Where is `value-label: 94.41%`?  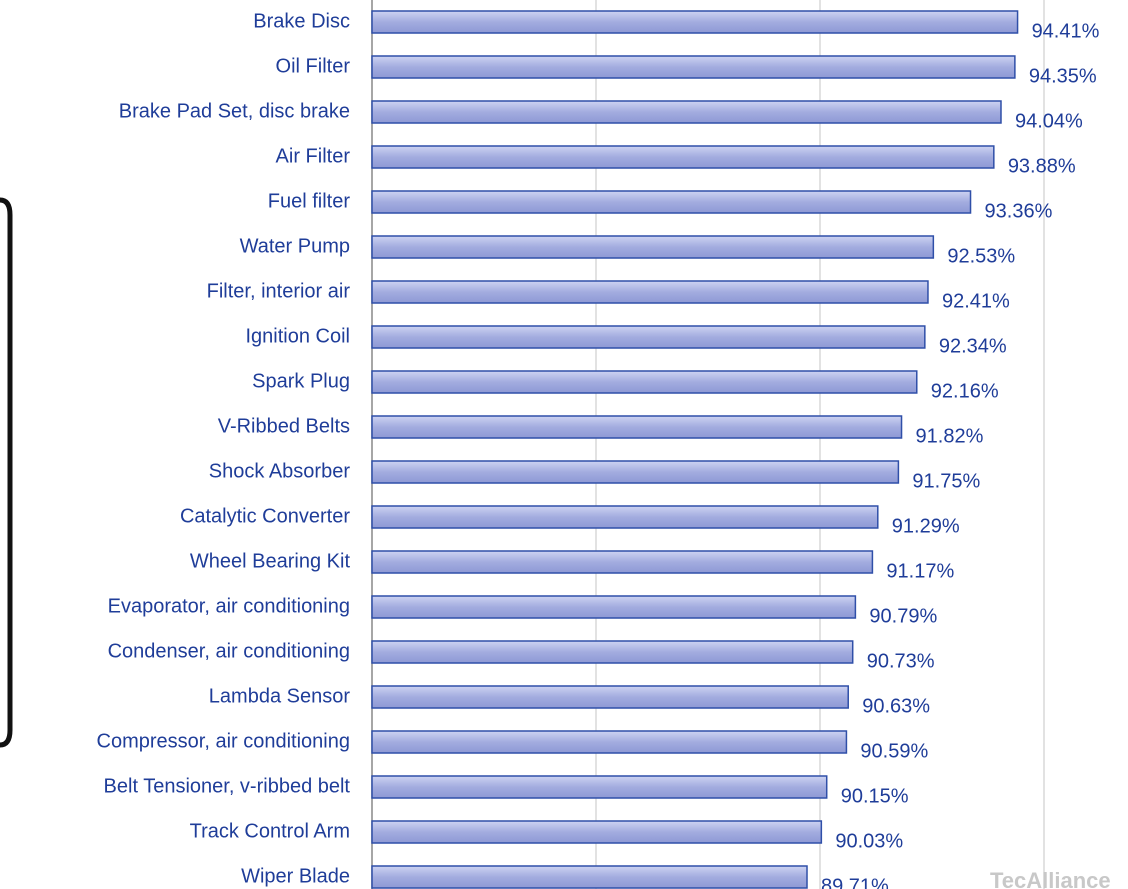 value-label: 94.41% is located at coordinates (1066, 31).